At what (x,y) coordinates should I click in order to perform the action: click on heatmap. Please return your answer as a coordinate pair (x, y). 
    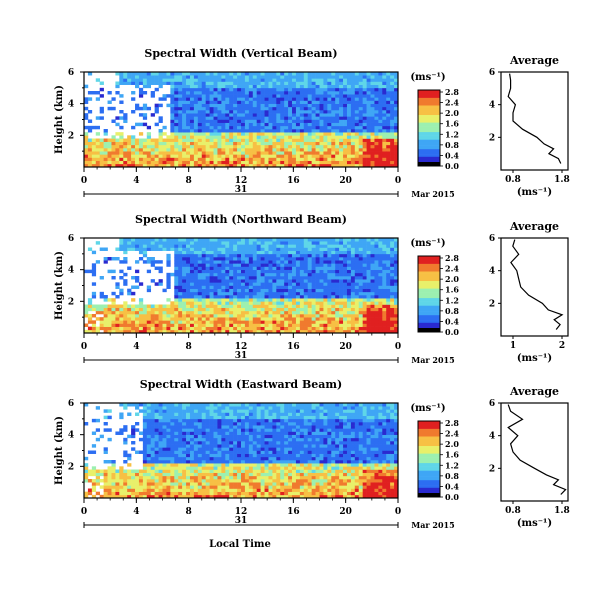
    Looking at the image, I should click on (241, 286).